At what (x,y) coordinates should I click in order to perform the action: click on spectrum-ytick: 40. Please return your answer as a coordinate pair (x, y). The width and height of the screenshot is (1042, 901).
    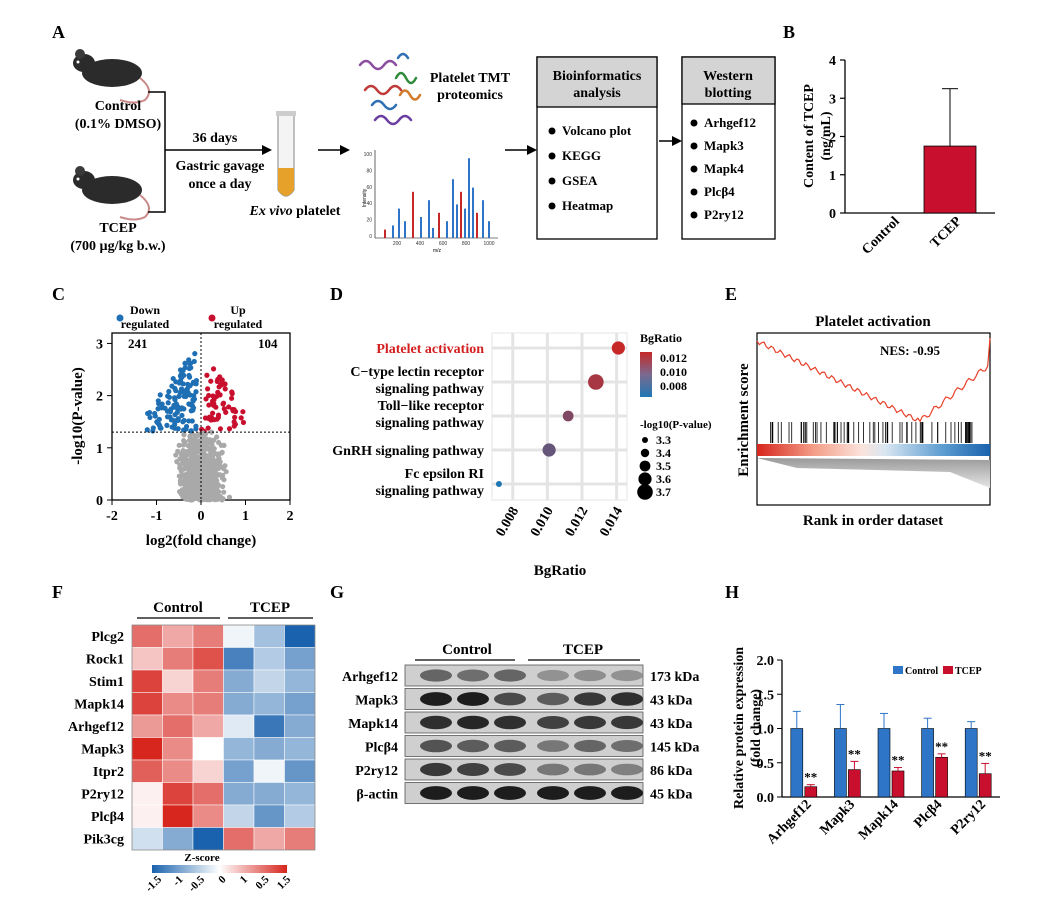
    Looking at the image, I should click on (369, 204).